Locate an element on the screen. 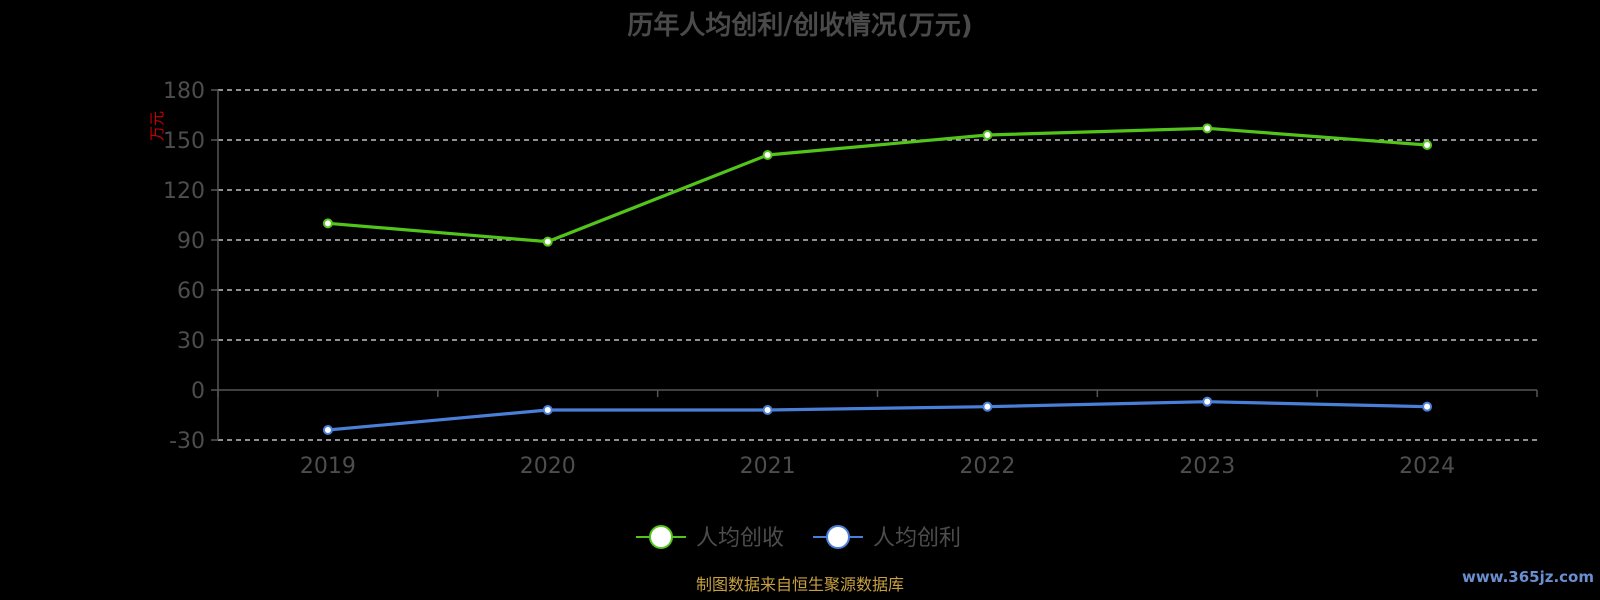 The image size is (1600, 600). legend-item-1: 人均创利 is located at coordinates (887, 538).